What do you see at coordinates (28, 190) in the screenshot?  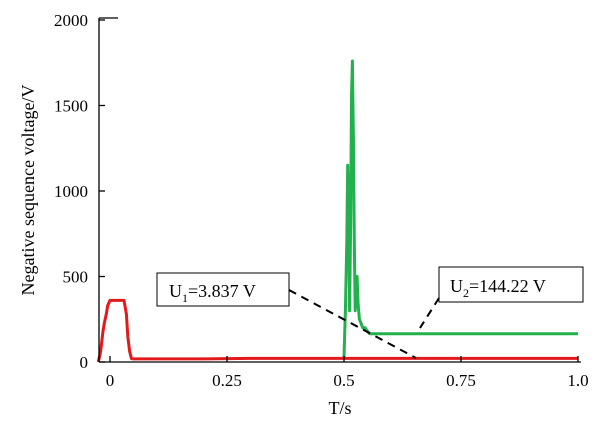 I see `y-axis-title: Negative sequence voltage/V` at bounding box center [28, 190].